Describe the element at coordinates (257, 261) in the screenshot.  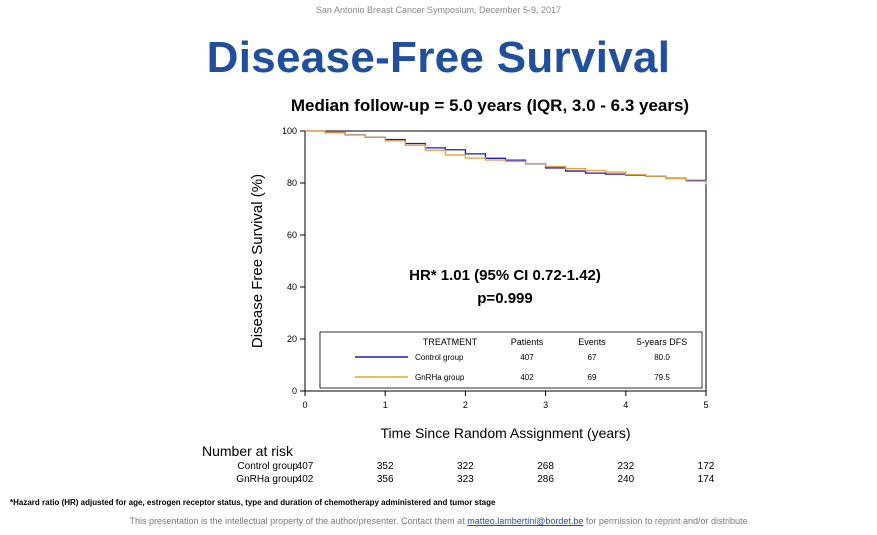
I see `y-axis-label: Disease Free Survival (%)` at that location.